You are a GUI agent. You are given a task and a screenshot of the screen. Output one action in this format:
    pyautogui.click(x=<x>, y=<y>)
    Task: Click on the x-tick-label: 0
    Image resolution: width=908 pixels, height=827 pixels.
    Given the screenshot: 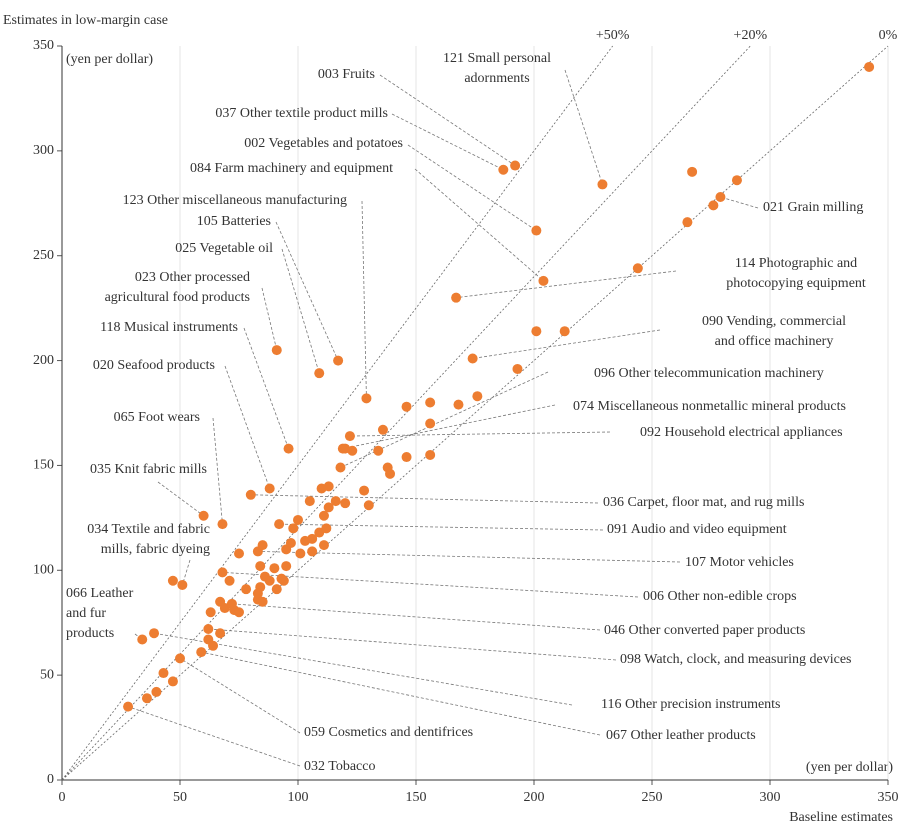 What is the action you would take?
    pyautogui.click(x=62, y=797)
    